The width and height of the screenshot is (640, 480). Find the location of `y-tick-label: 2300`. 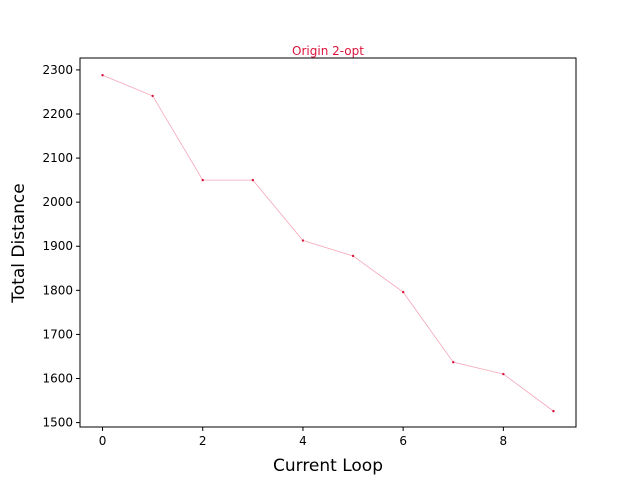

y-tick-label: 2300 is located at coordinates (57, 70).